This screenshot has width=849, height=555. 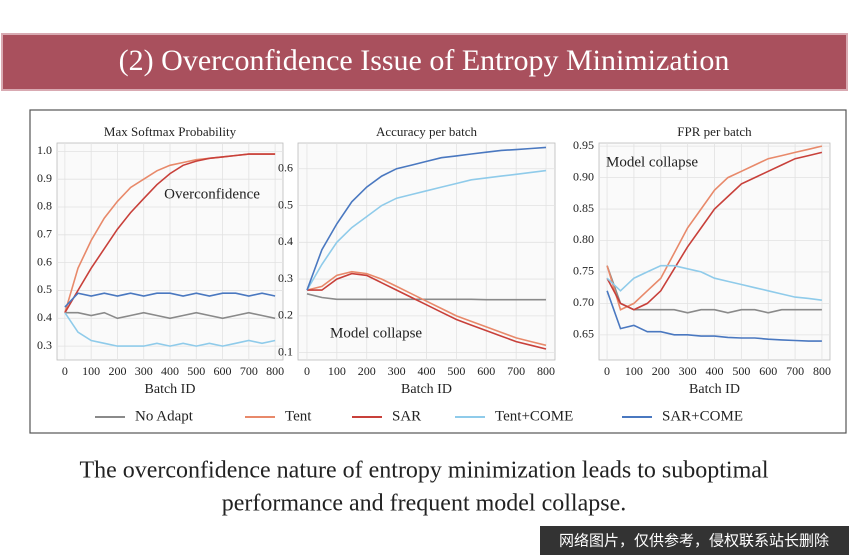 What do you see at coordinates (44, 150) in the screenshot?
I see `y-tick-label: 1.0` at bounding box center [44, 150].